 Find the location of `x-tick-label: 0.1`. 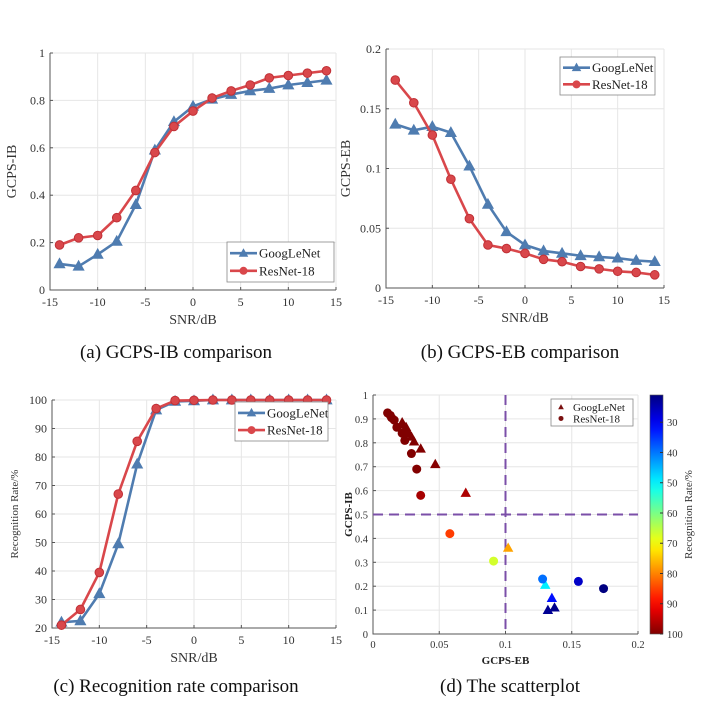

x-tick-label: 0.1 is located at coordinates (505, 645).